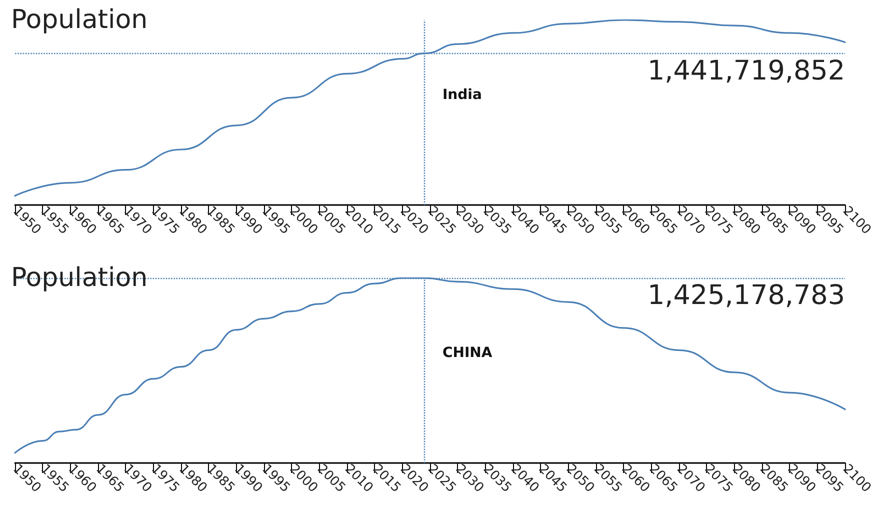 This screenshot has height=515, width=879. I want to click on annotation: 1,441,719,852, so click(746, 70).